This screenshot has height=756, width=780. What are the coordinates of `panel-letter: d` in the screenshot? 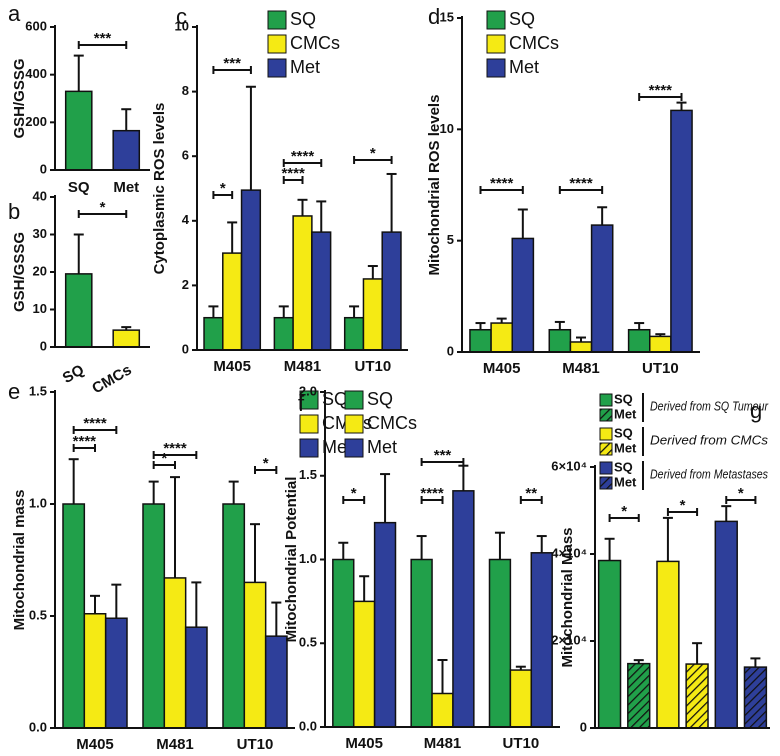 It's located at (434, 16).